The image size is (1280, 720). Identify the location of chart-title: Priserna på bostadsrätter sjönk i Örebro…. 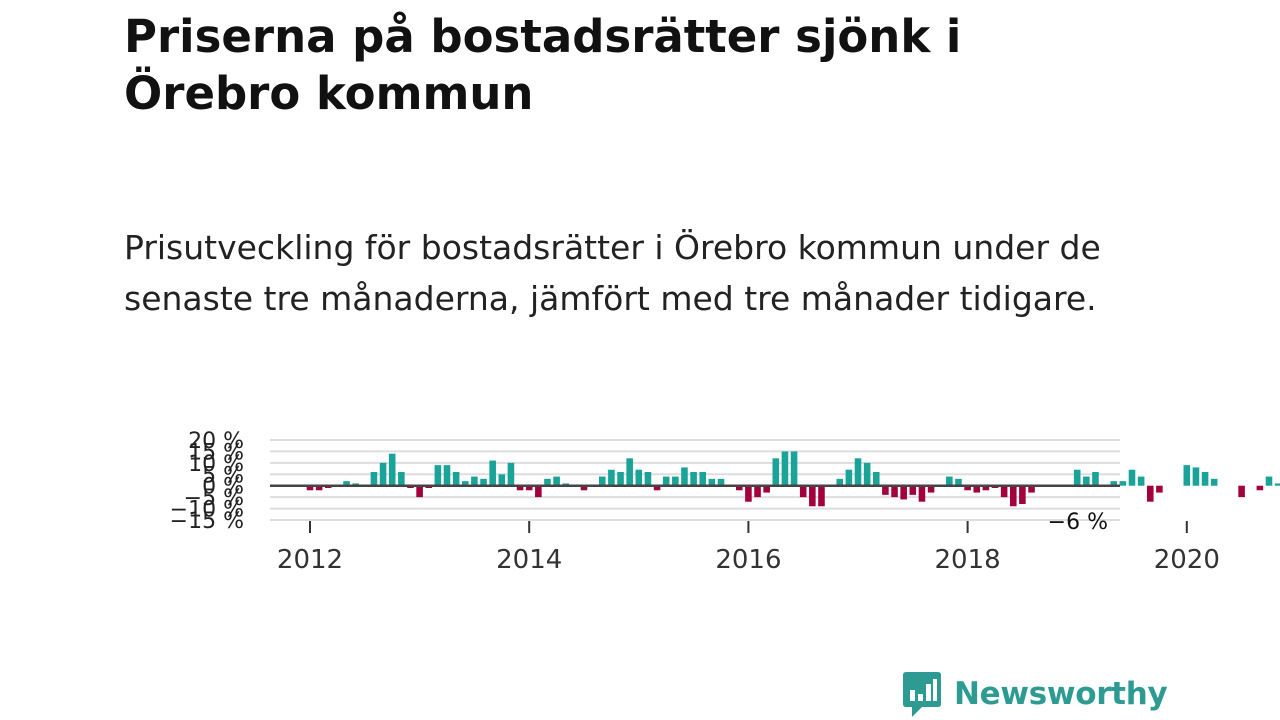
(543, 65).